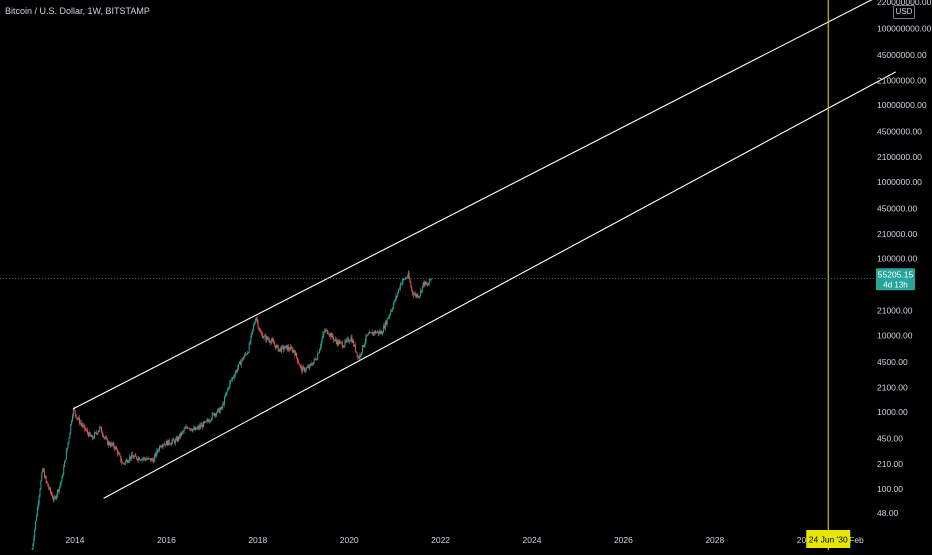 The width and height of the screenshot is (932, 555). Describe the element at coordinates (896, 274) in the screenshot. I see `price-tag-value: 55205.15` at that location.